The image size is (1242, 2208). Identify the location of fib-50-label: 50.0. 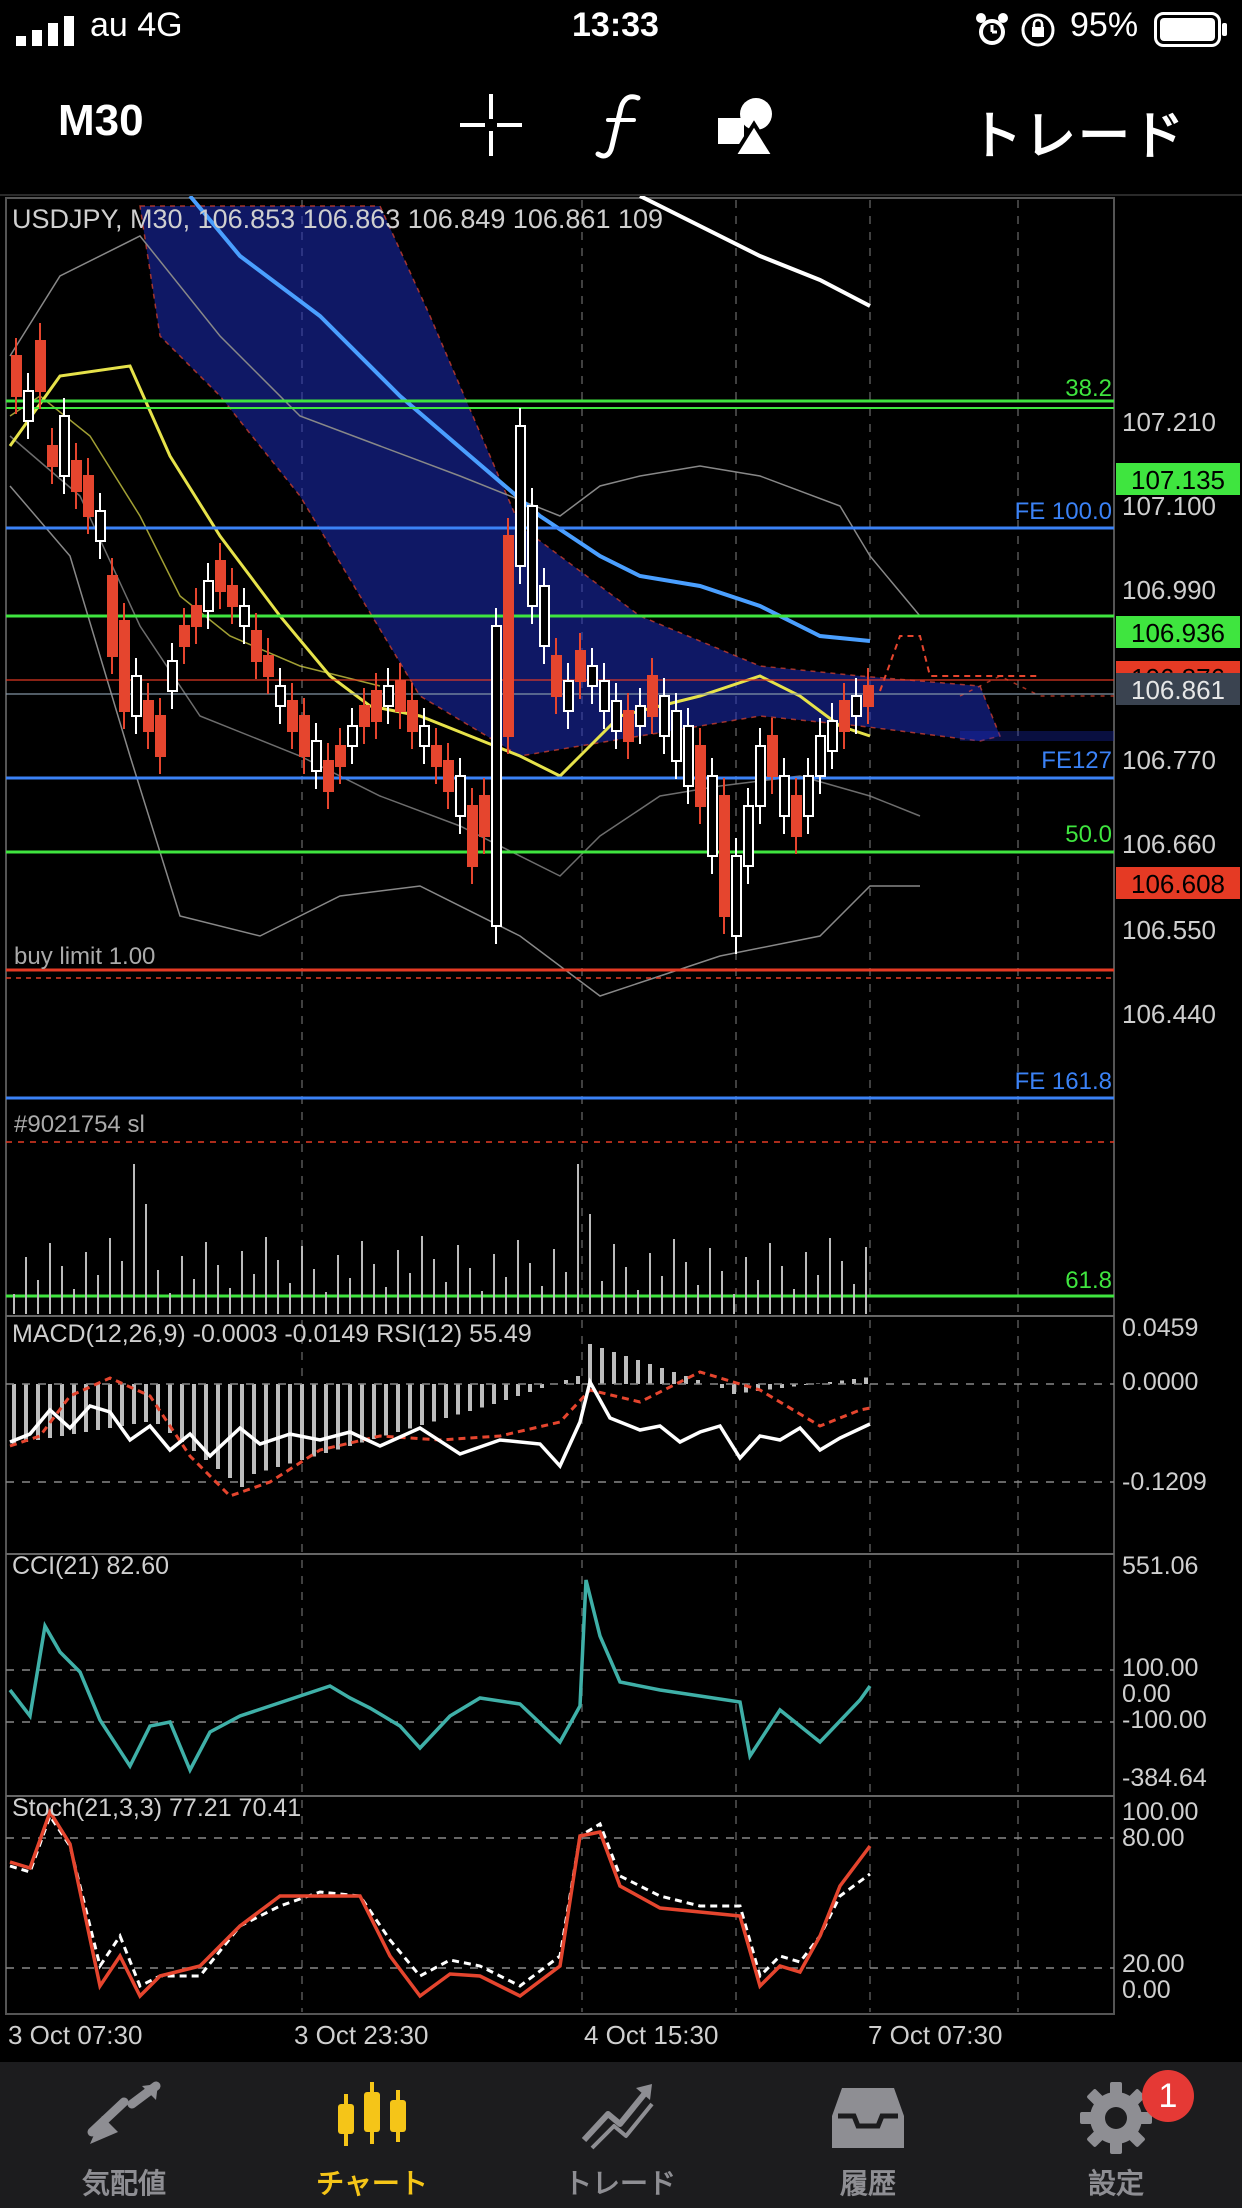
(1088, 834).